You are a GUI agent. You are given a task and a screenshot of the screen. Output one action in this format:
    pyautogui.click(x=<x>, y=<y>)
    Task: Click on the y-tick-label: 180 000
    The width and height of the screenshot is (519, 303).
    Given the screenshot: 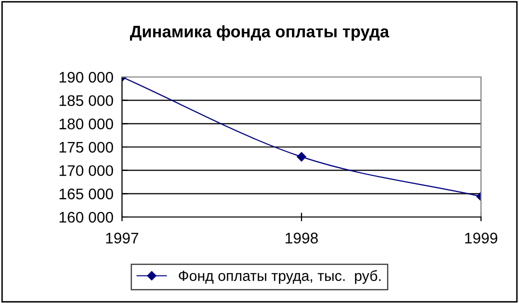 What is the action you would take?
    pyautogui.click(x=87, y=124)
    